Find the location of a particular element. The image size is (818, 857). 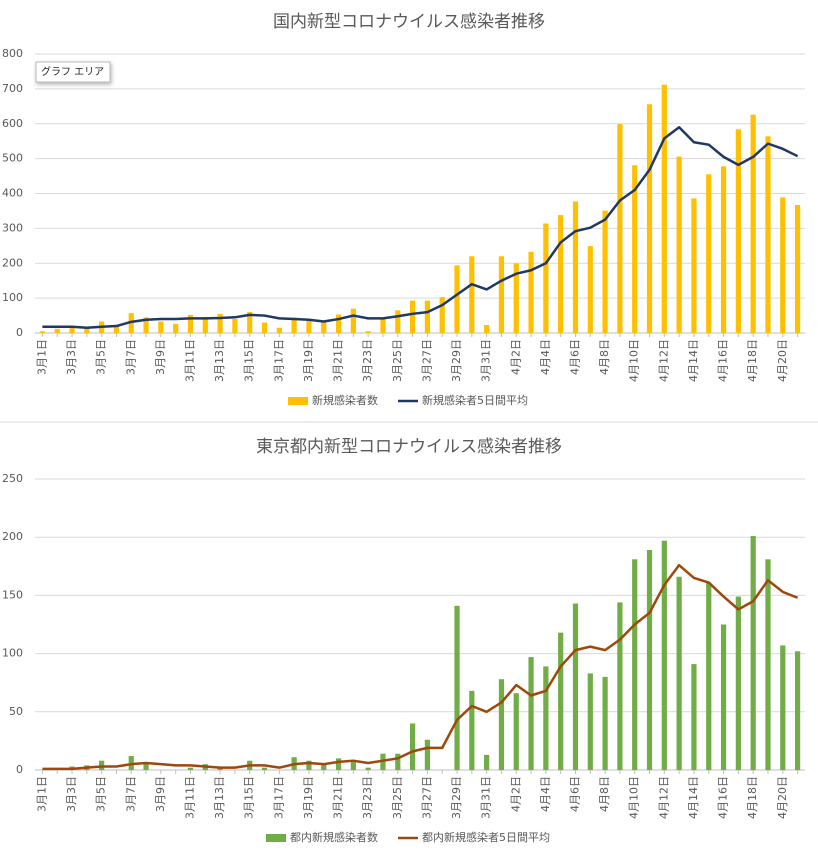

y-tick-label: 150 is located at coordinates (12, 594).